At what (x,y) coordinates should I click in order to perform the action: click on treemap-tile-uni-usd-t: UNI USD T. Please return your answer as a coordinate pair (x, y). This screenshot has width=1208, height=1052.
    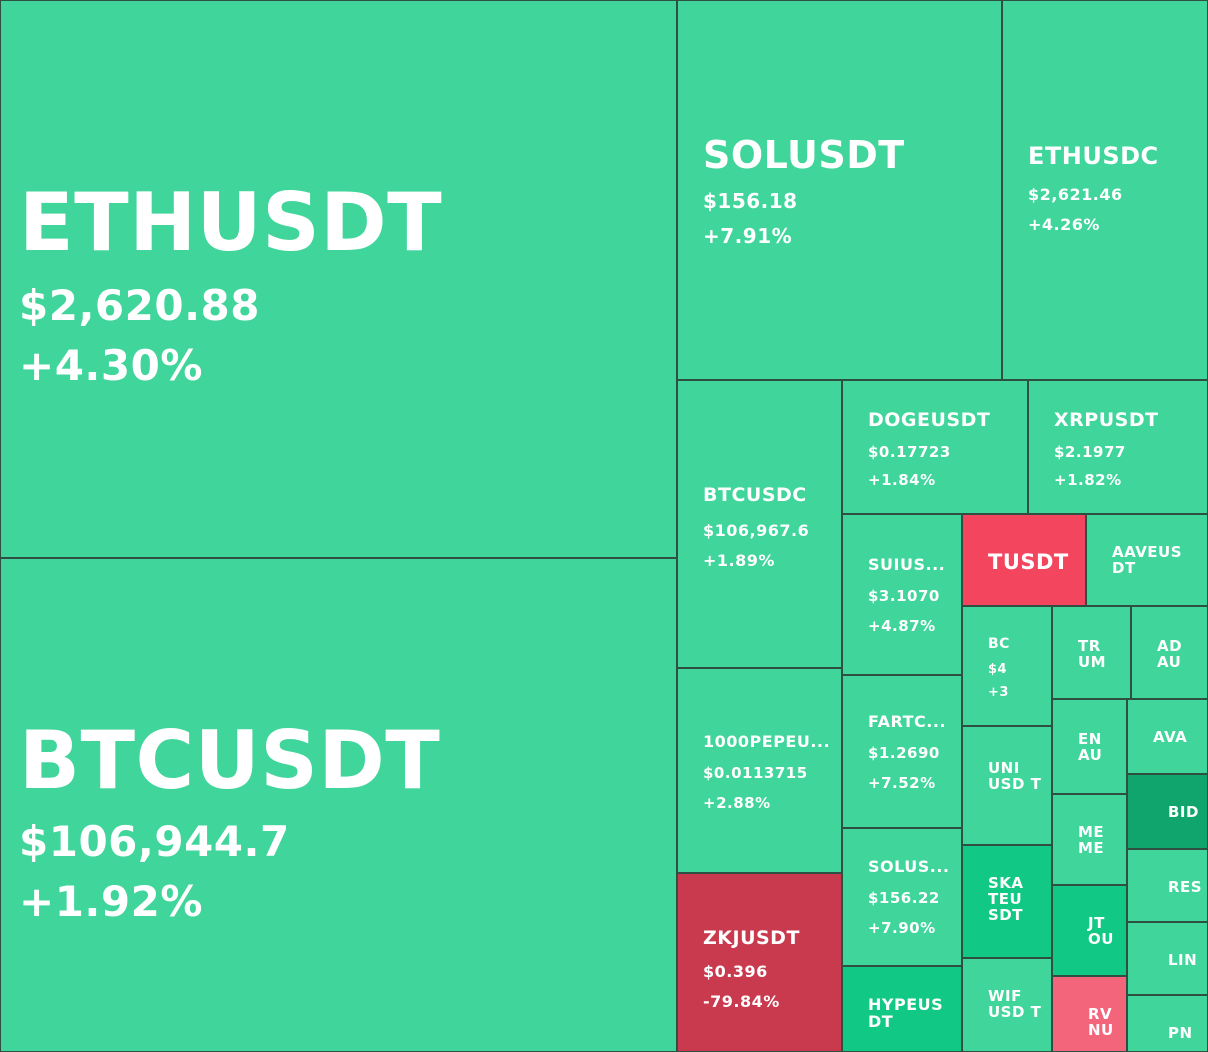
    Looking at the image, I should click on (1007, 785).